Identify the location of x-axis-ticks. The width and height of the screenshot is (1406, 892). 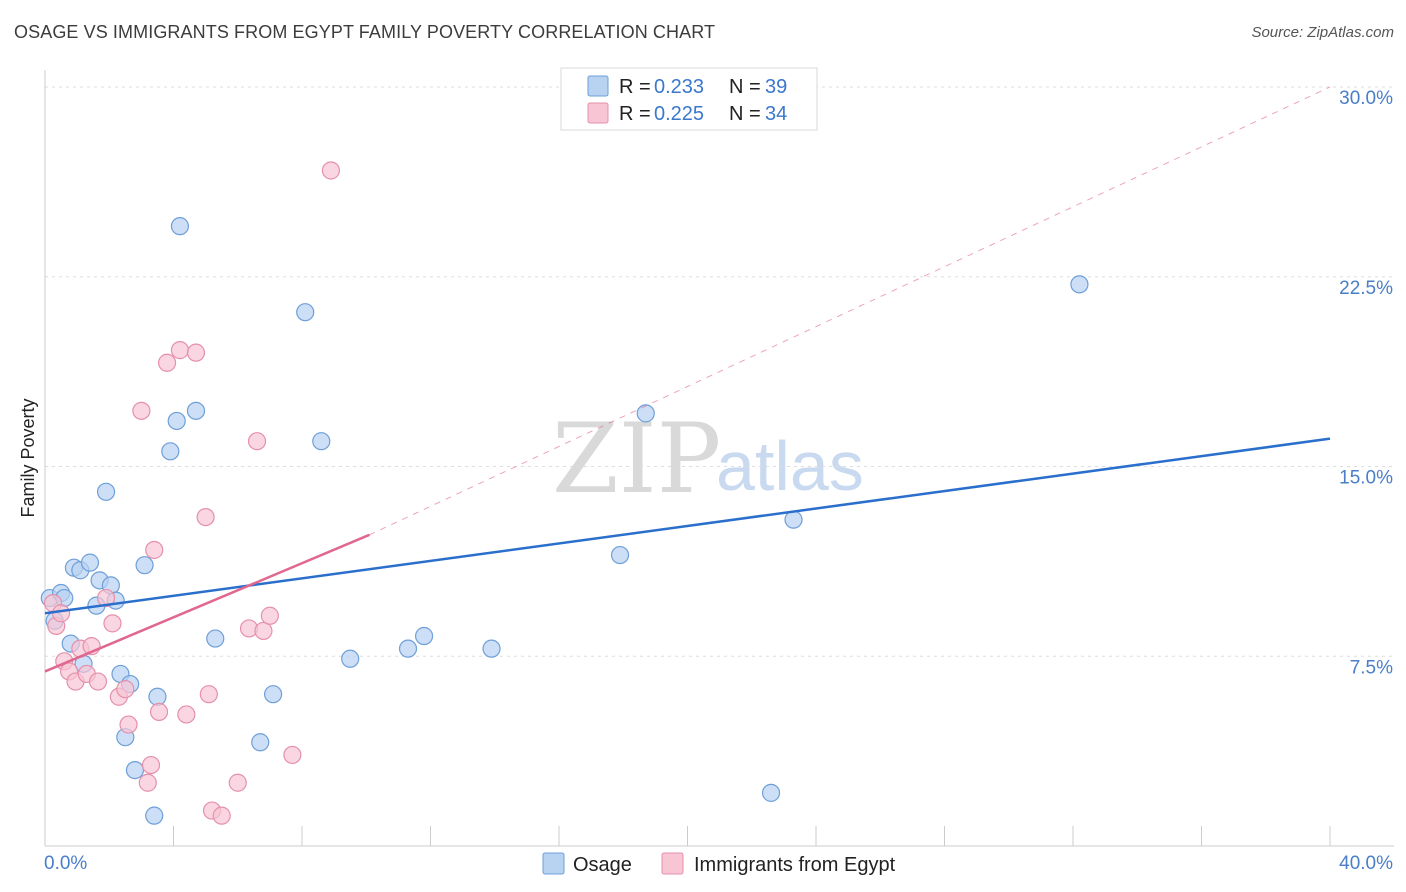
(752, 836).